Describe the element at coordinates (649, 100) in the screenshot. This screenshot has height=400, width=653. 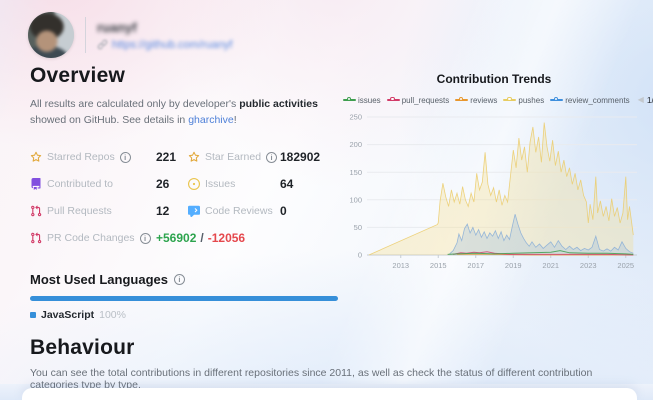
I see `page-indicator: 1/2` at that location.